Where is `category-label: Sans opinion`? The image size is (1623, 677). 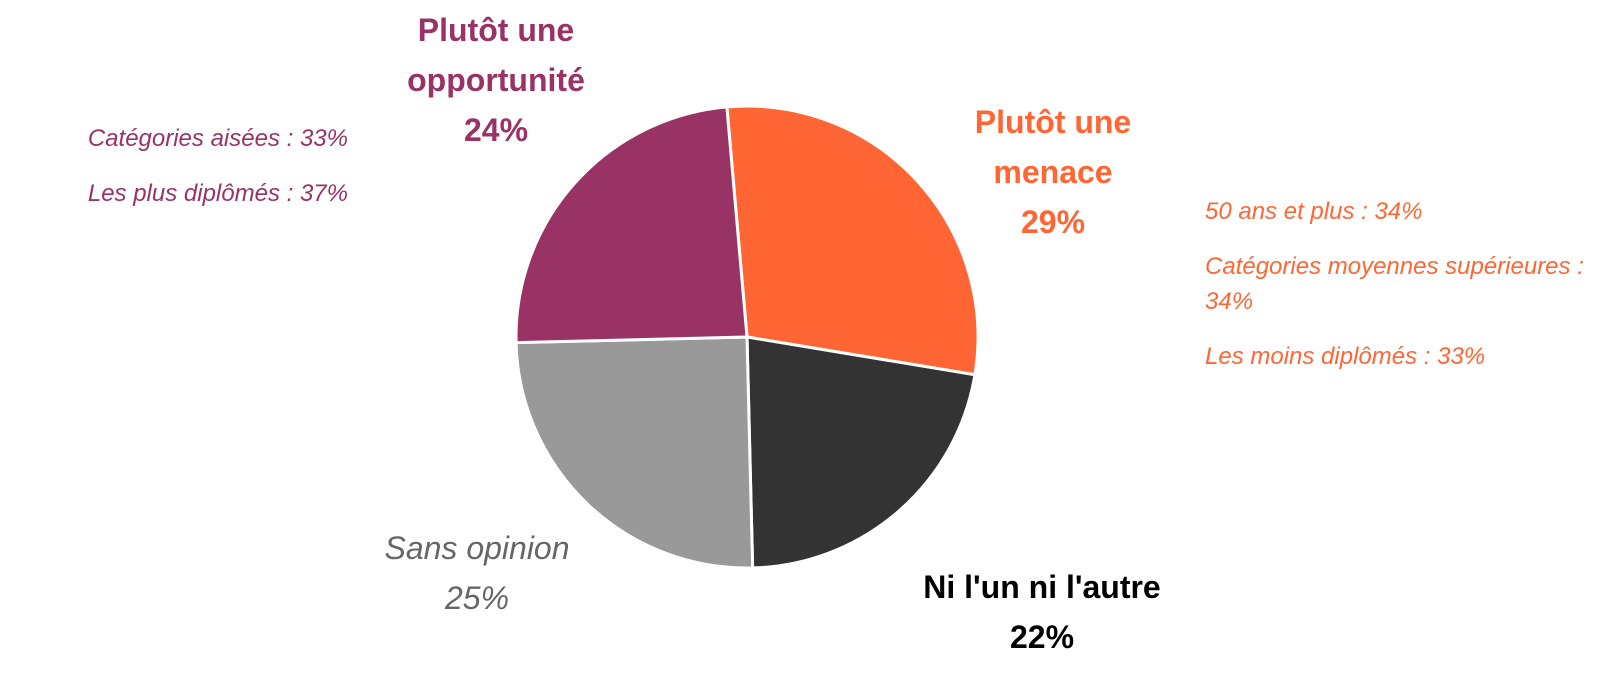
category-label: Sans opinion is located at coordinates (477, 548).